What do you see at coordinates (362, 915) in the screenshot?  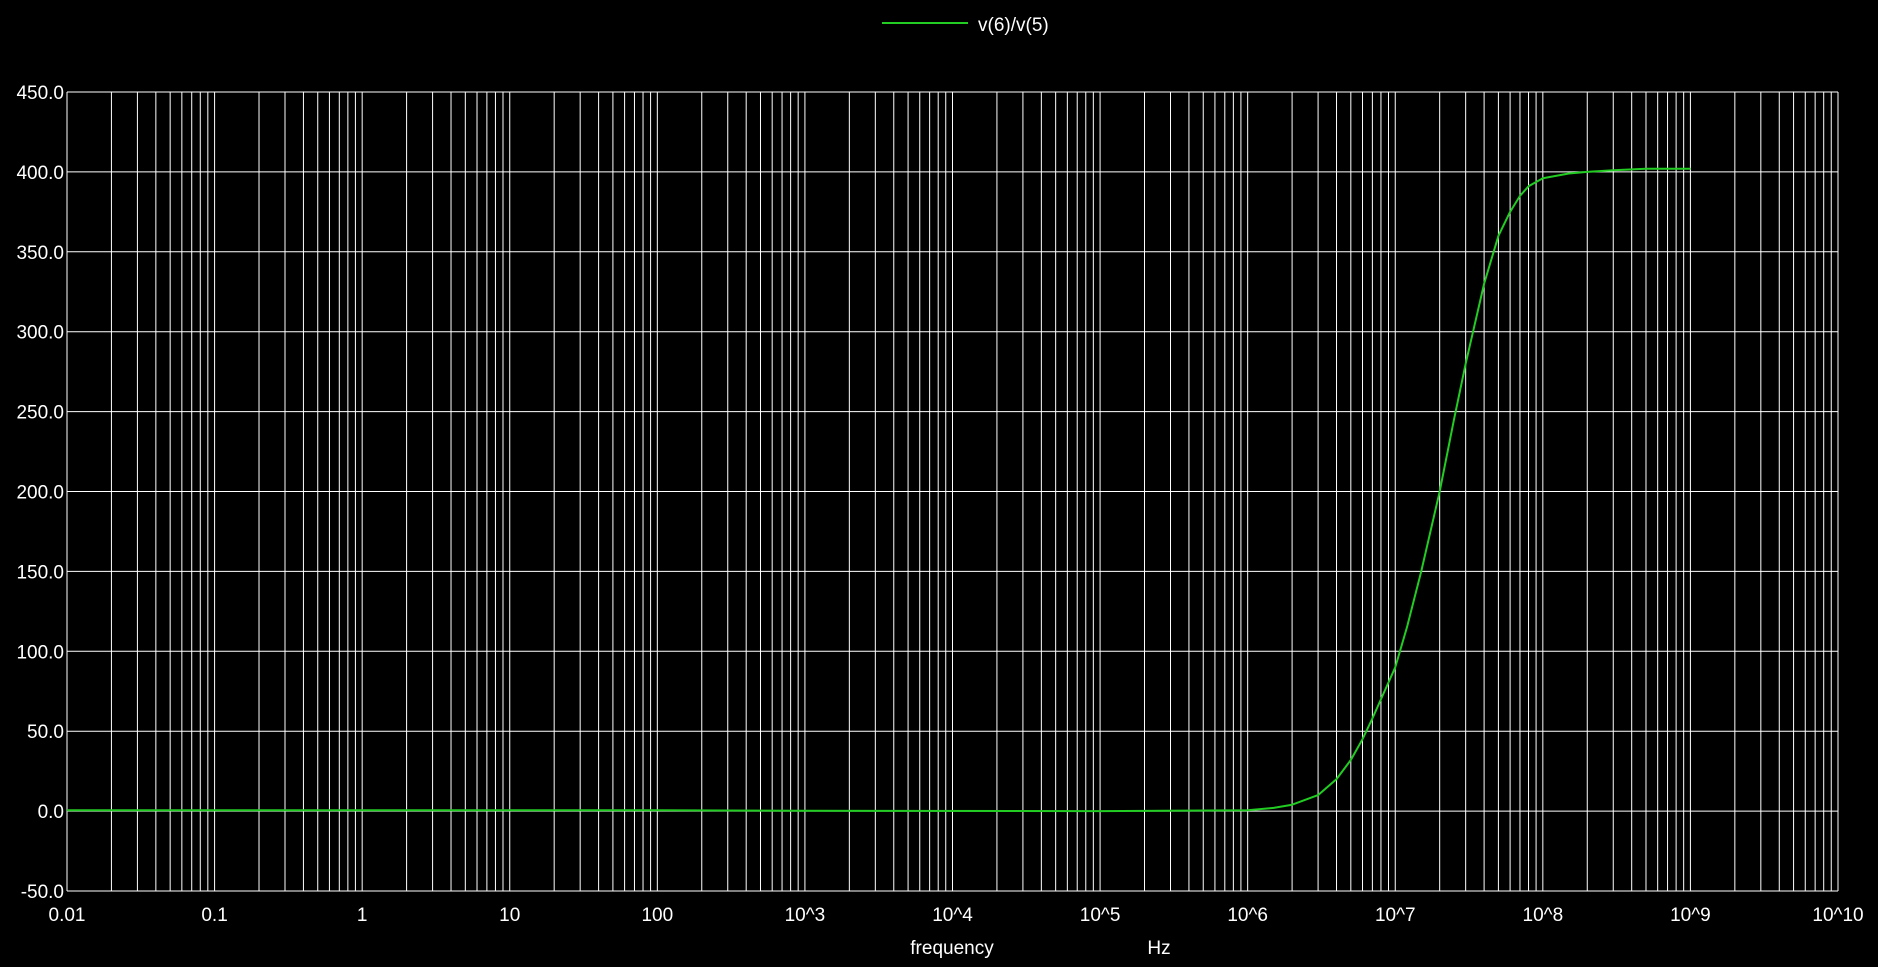 I see `x-tick-label: 1` at bounding box center [362, 915].